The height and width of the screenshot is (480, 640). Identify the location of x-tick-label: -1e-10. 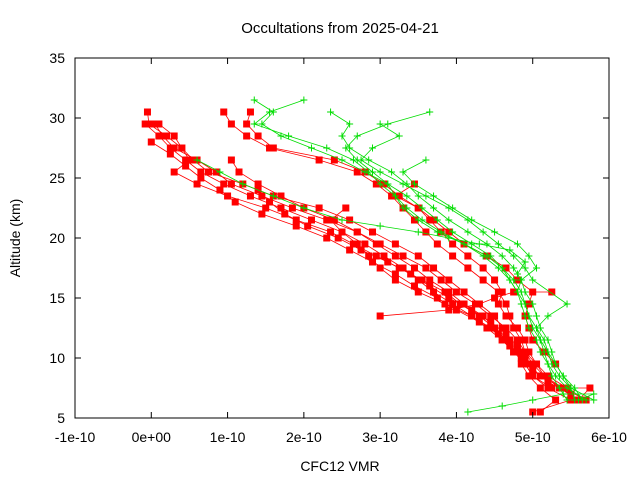
(75, 437).